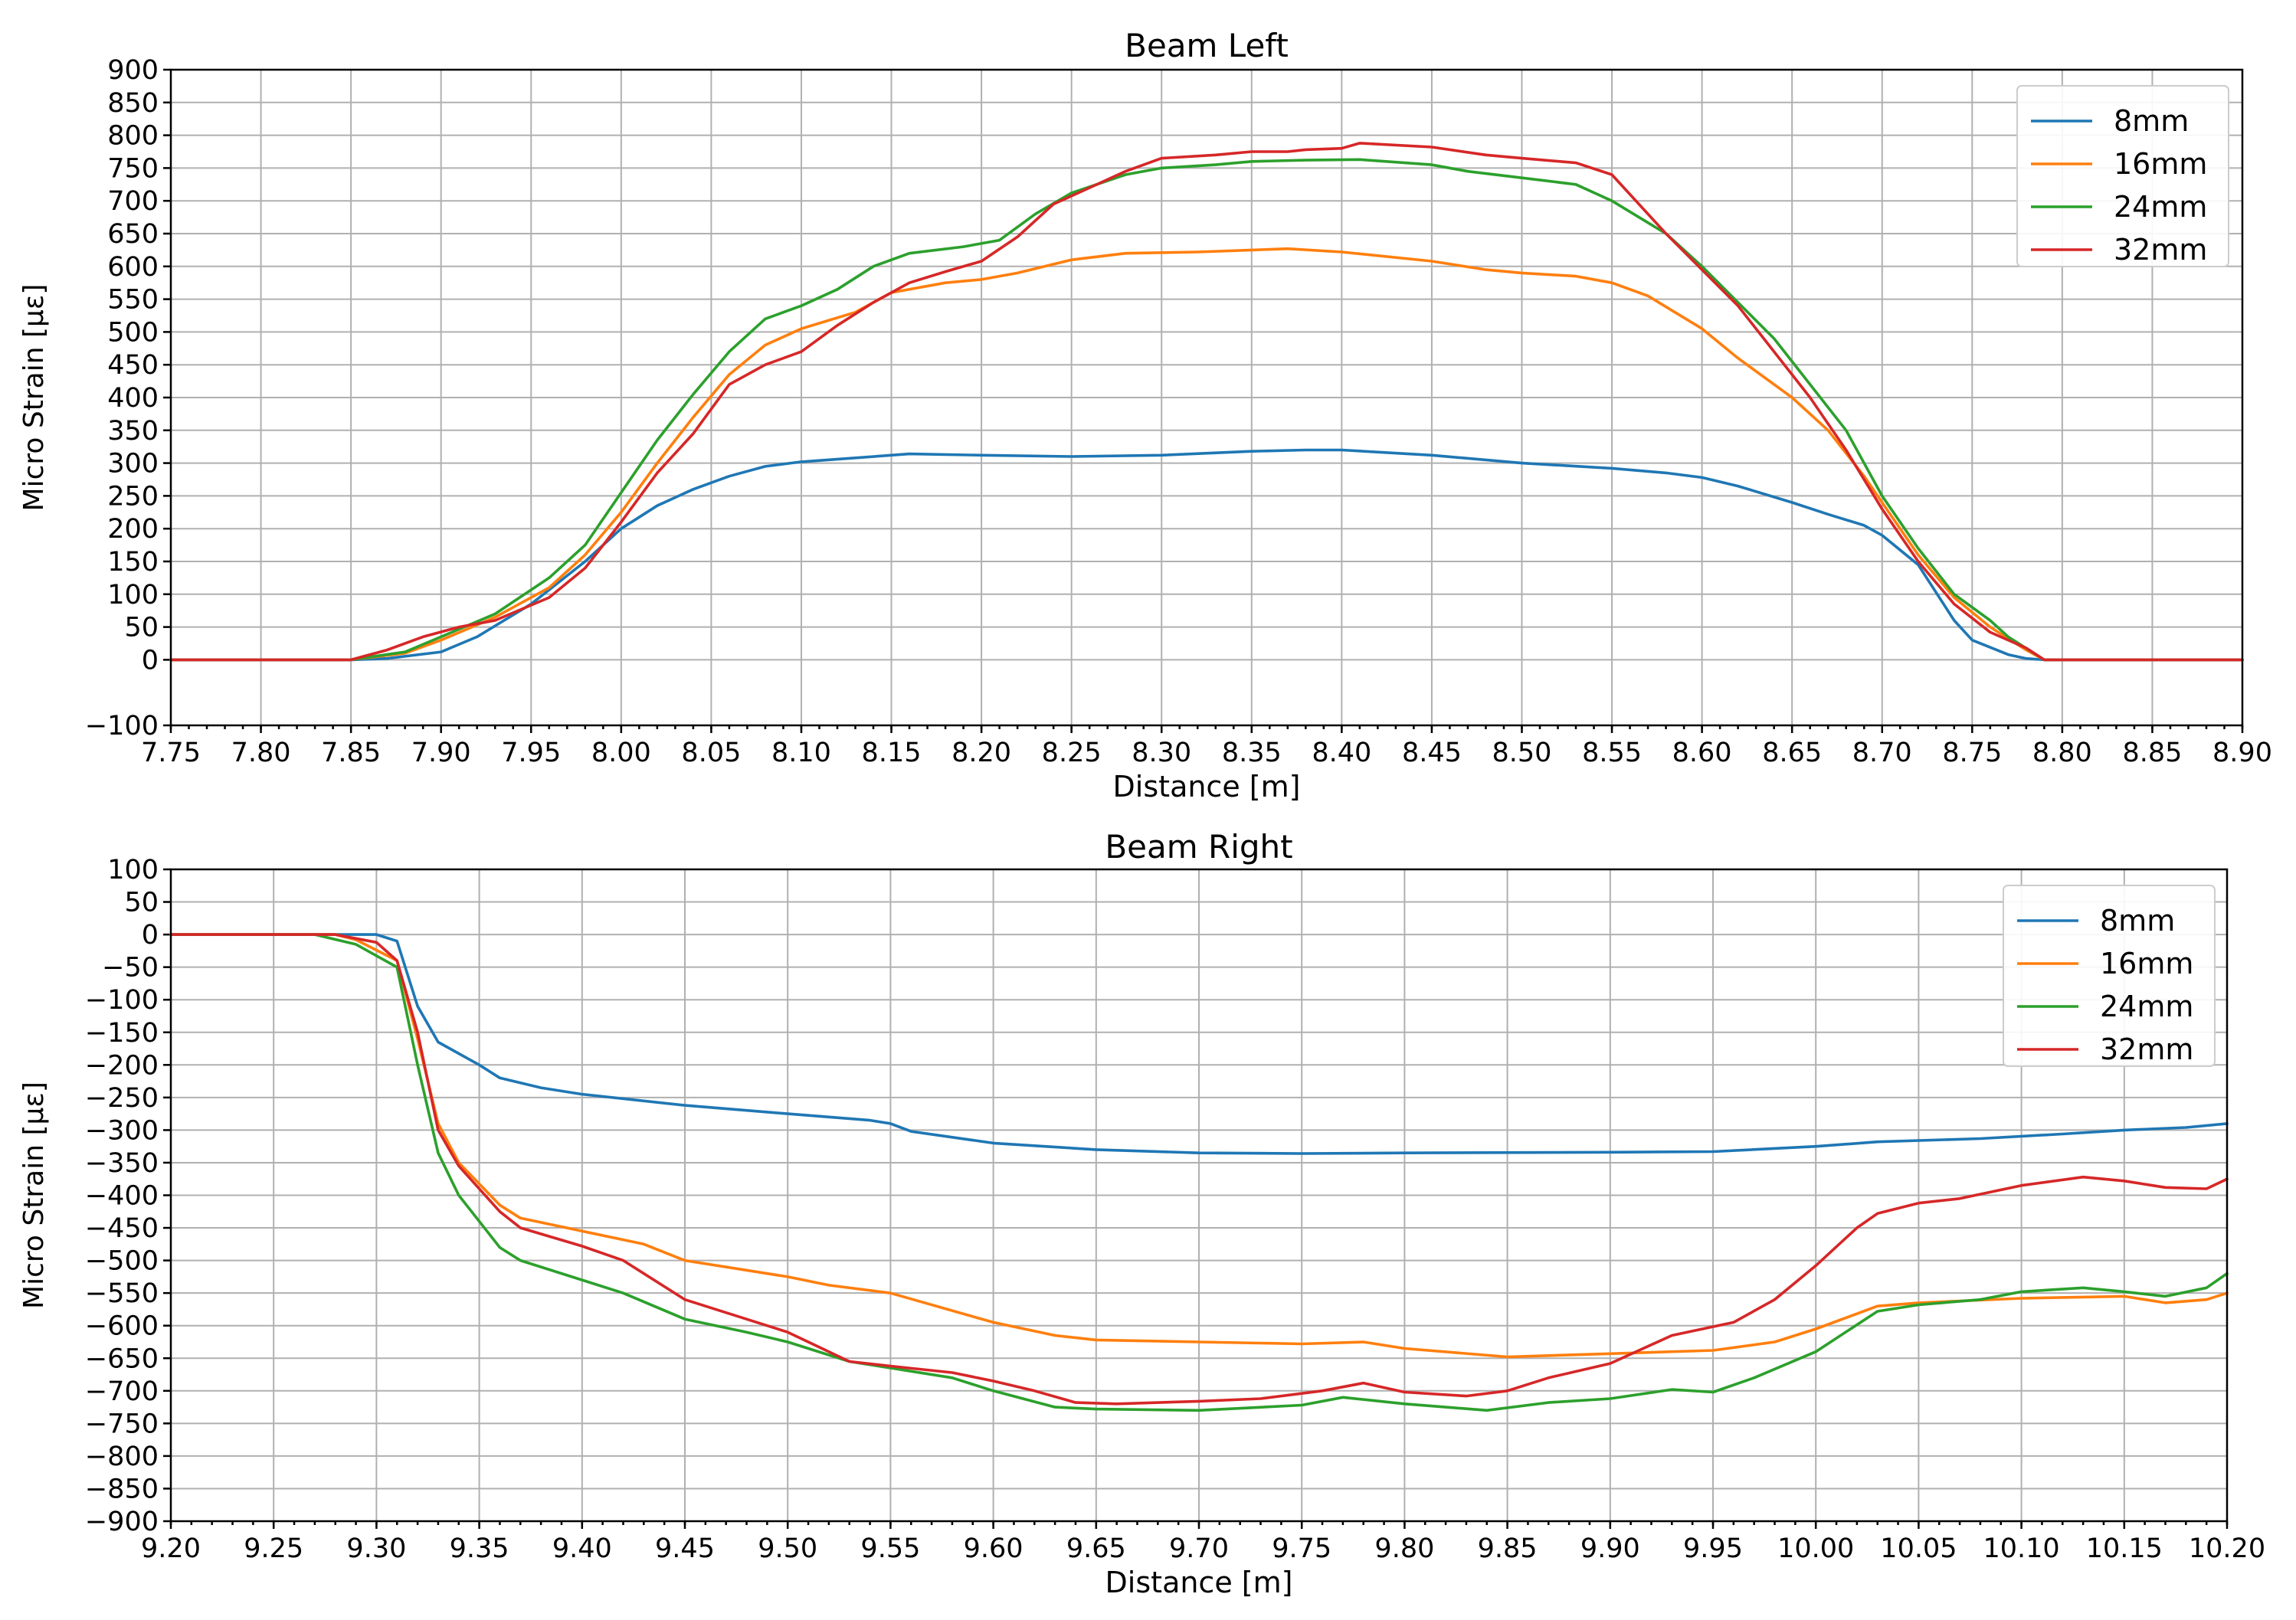 Image resolution: width=2296 pixels, height=1620 pixels. Describe the element at coordinates (1096, 1548) in the screenshot. I see `x-tick-label: 9.65` at that location.